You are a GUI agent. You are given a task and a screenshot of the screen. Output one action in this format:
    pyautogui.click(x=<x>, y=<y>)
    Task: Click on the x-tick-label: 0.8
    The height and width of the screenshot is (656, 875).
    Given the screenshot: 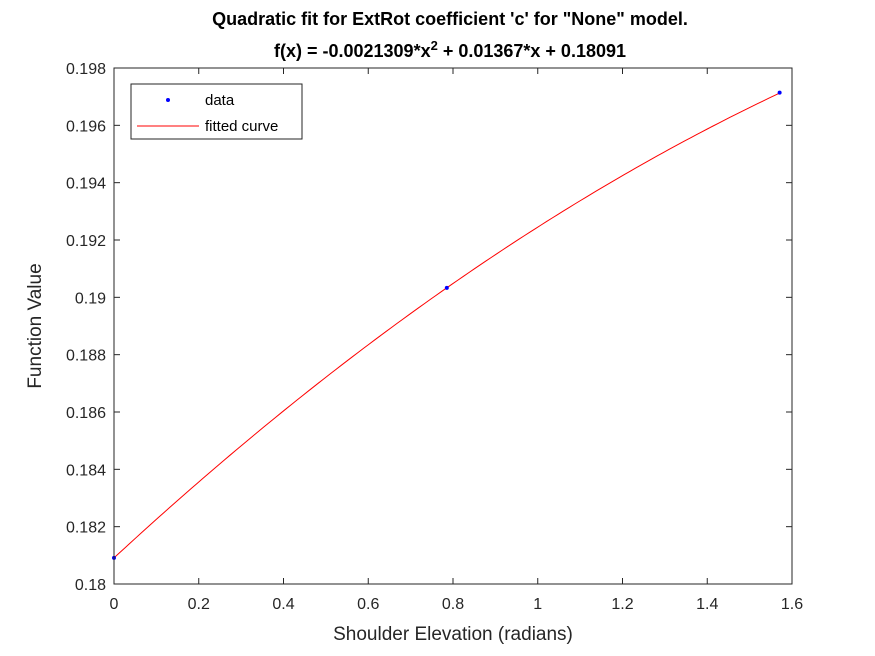 What is the action you would take?
    pyautogui.click(x=453, y=604)
    